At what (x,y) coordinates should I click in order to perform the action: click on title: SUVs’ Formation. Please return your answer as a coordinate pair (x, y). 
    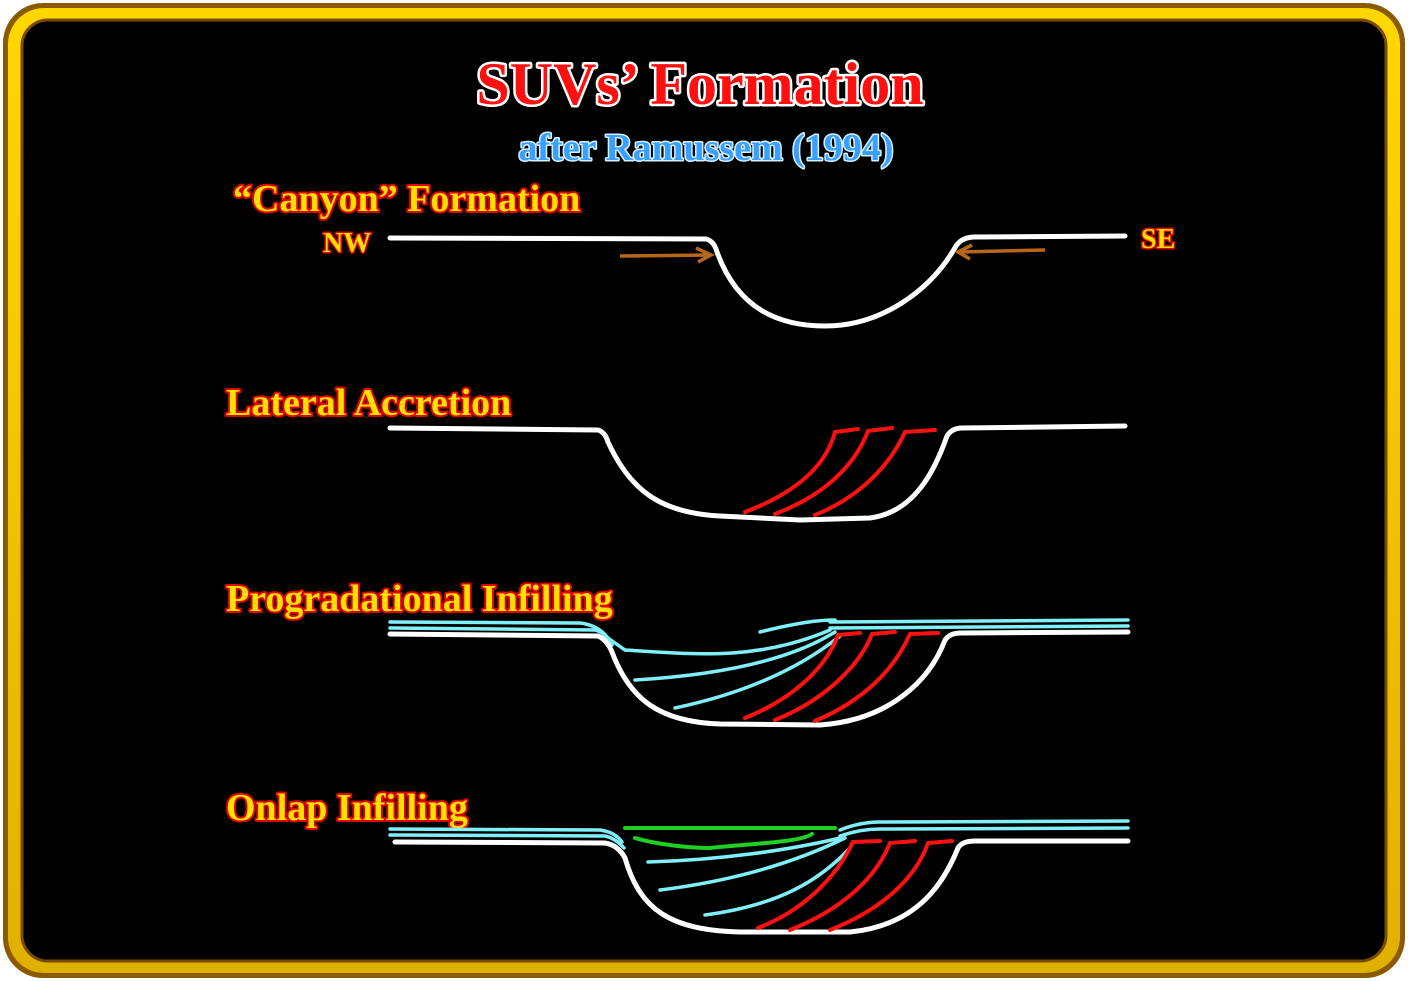
    Looking at the image, I should click on (699, 84).